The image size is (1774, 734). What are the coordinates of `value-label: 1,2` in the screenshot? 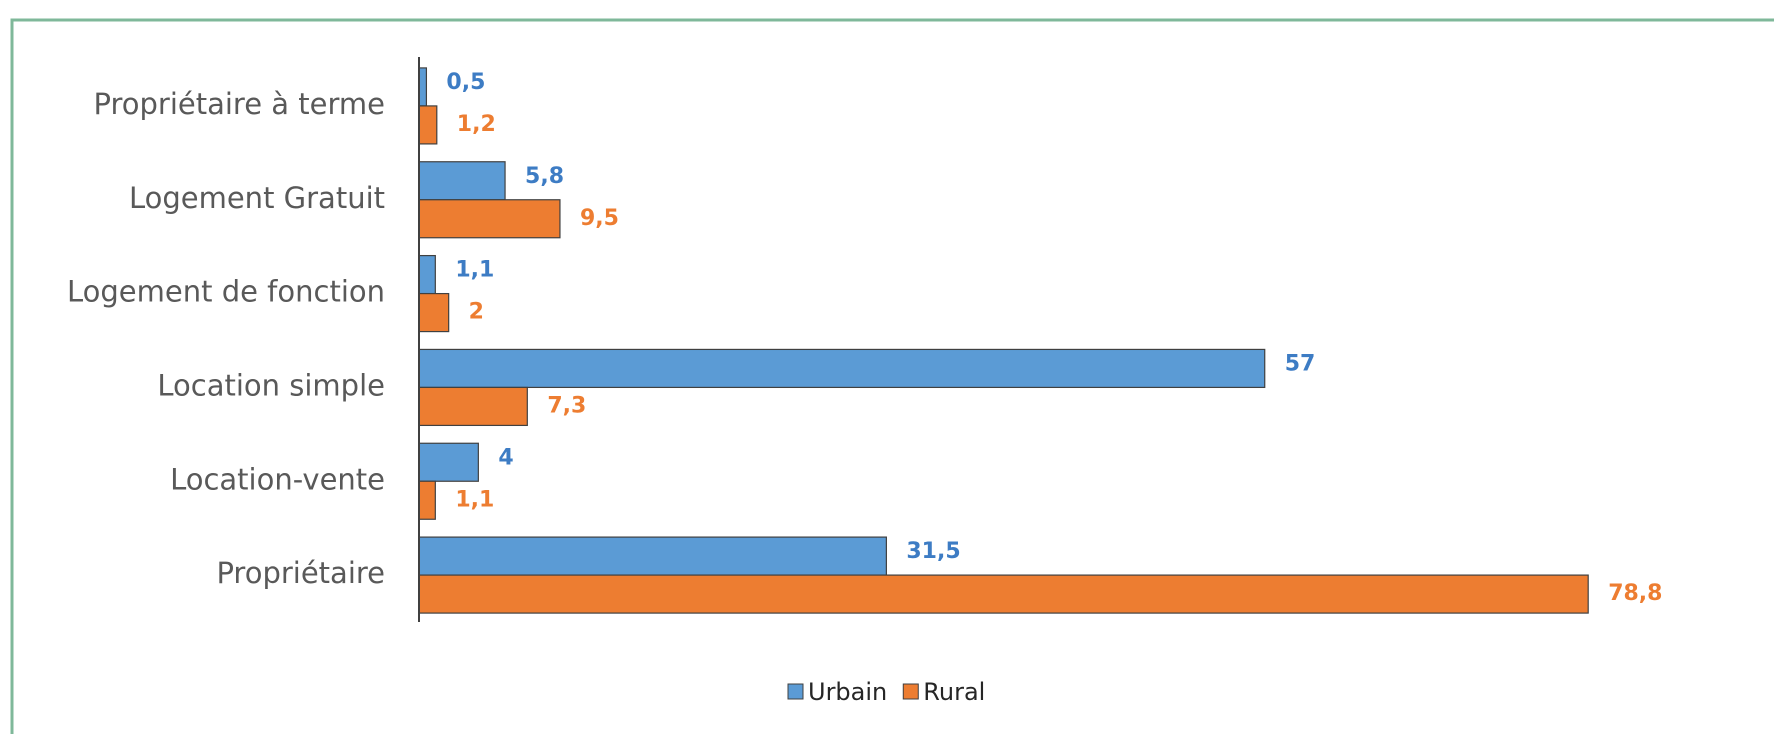 It's located at (476, 124).